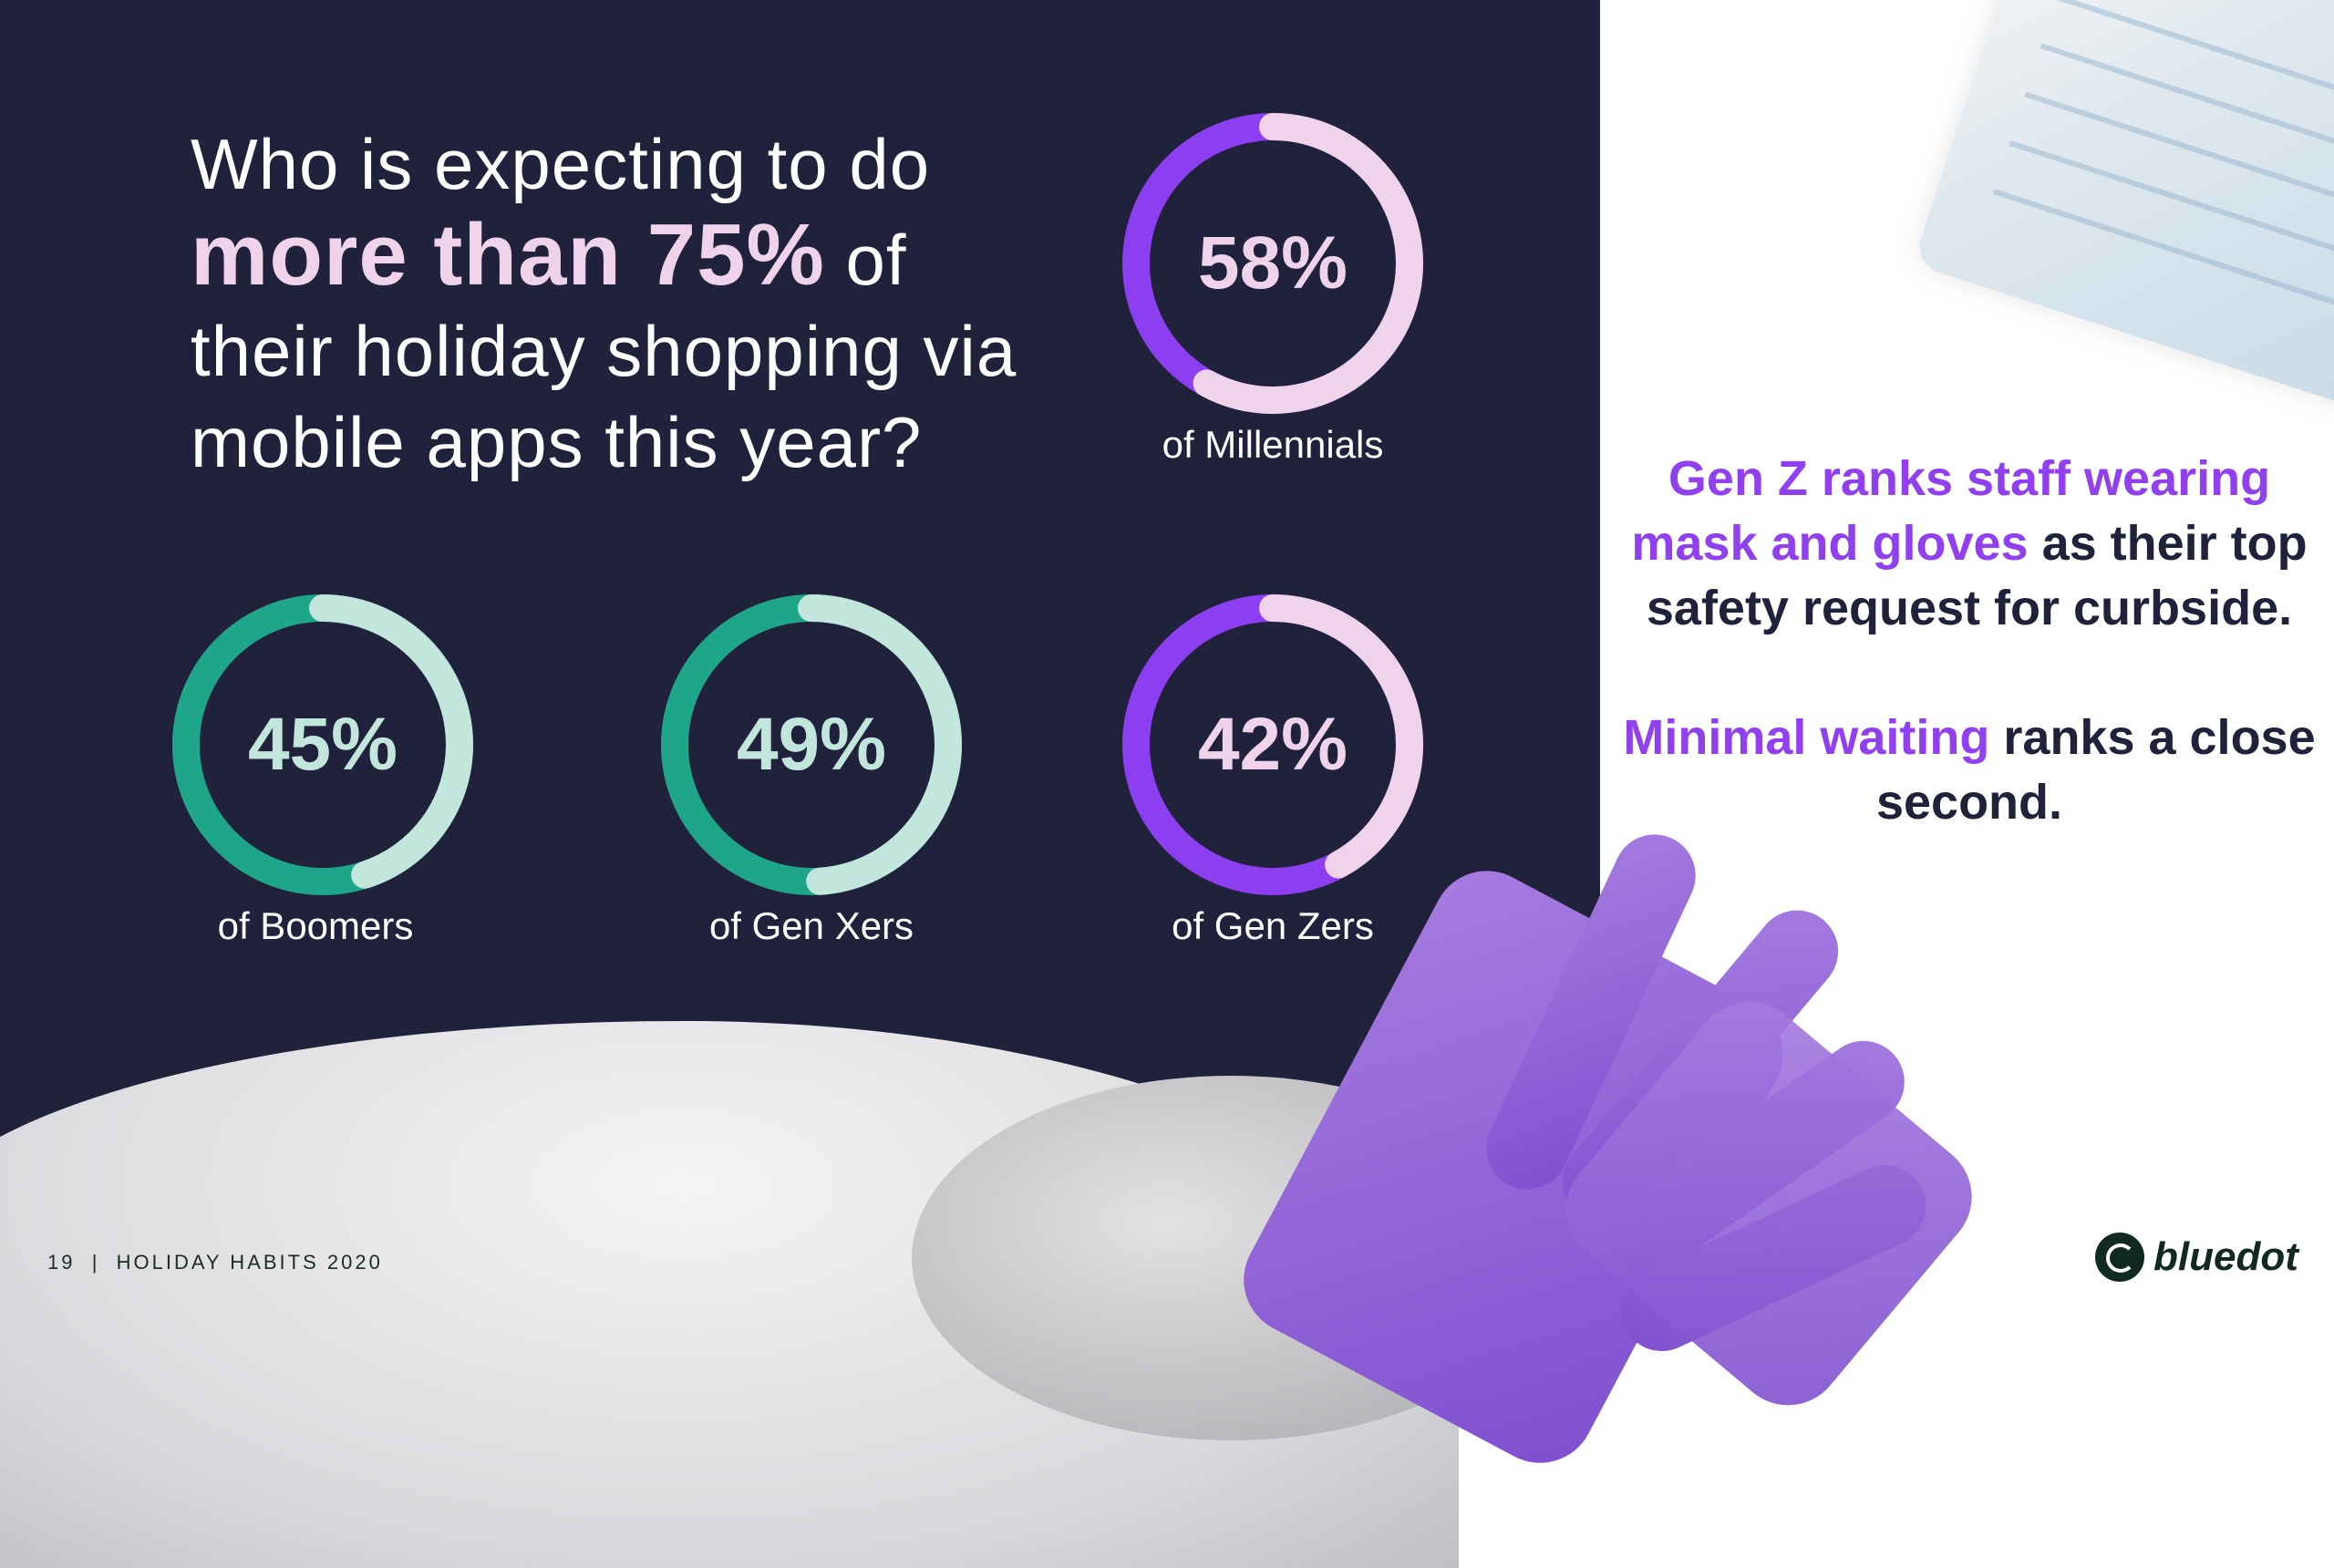 This screenshot has height=1568, width=2334. I want to click on donut-gen-z: 42%, so click(1273, 745).